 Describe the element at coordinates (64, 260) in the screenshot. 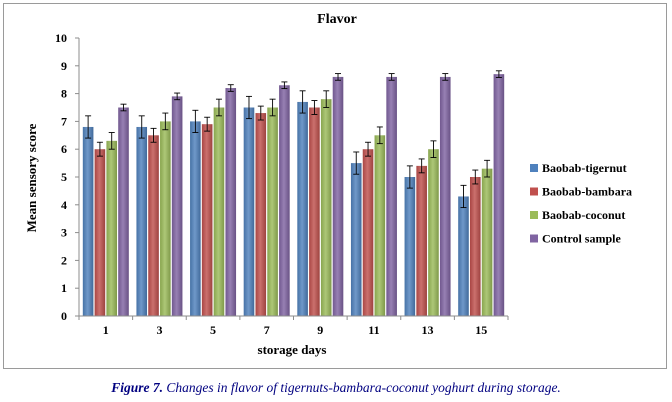

I see `y-tick-label: 2` at that location.